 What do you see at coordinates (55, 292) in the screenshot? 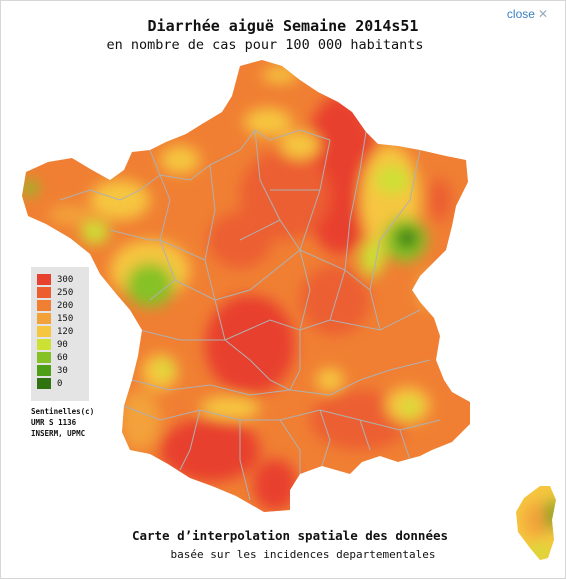
I see `legend-item: 250` at bounding box center [55, 292].